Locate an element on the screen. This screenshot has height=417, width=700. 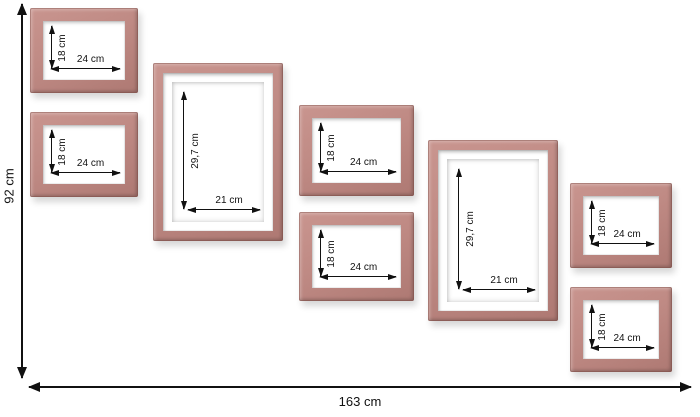
overall-height-label: 92 cm is located at coordinates (9, 186).